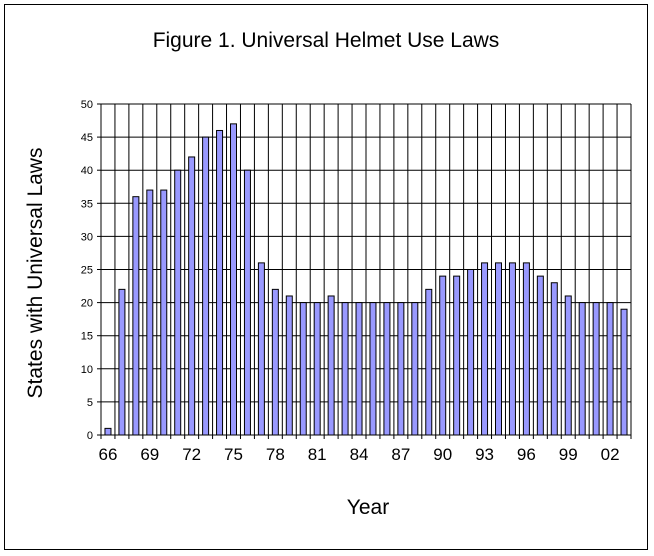 Image resolution: width=654 pixels, height=556 pixels. I want to click on x-tick-label: 99, so click(568, 454).